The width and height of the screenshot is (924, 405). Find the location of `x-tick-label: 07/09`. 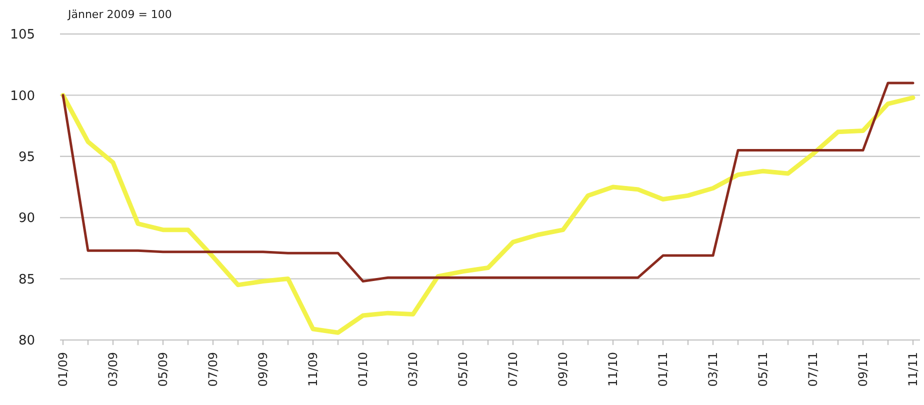

x-tick-label: 07/09 is located at coordinates (213, 369).